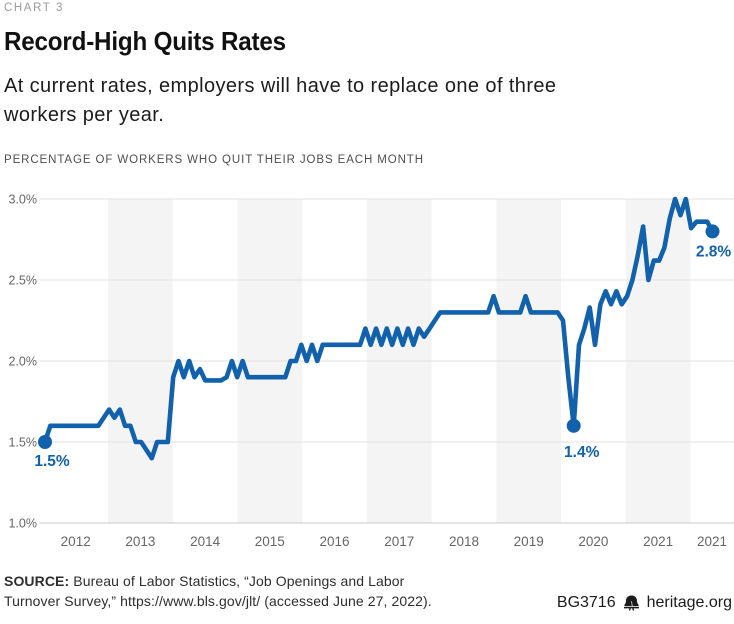  Describe the element at coordinates (76, 541) in the screenshot. I see `x-axis-tick-label: 2012` at that location.